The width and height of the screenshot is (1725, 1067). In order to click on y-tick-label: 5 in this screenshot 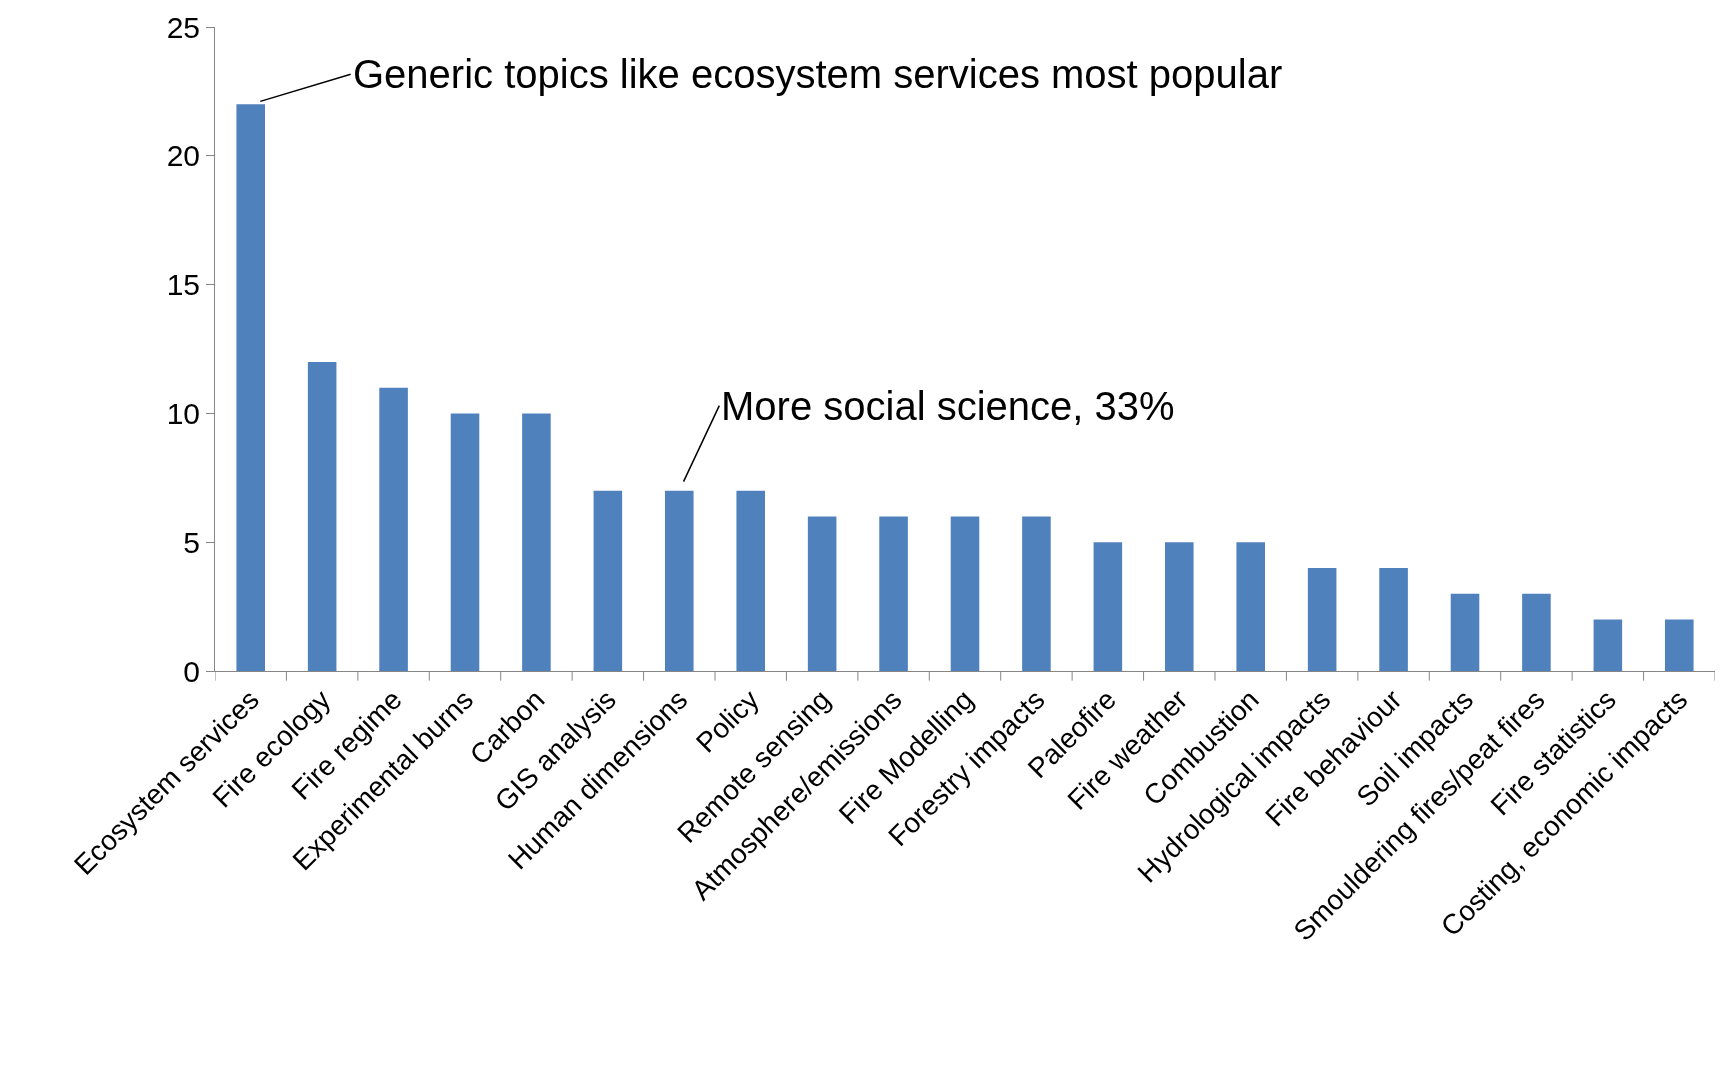, I will do `click(191, 542)`.